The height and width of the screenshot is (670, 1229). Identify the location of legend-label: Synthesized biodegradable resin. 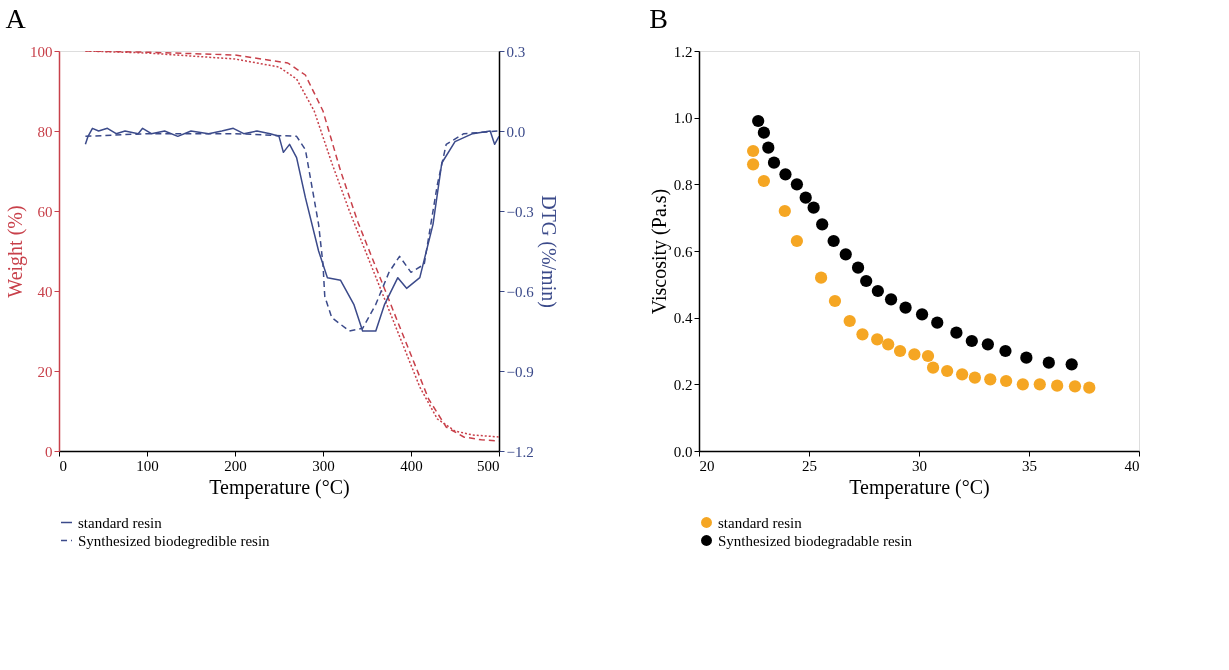
(815, 540).